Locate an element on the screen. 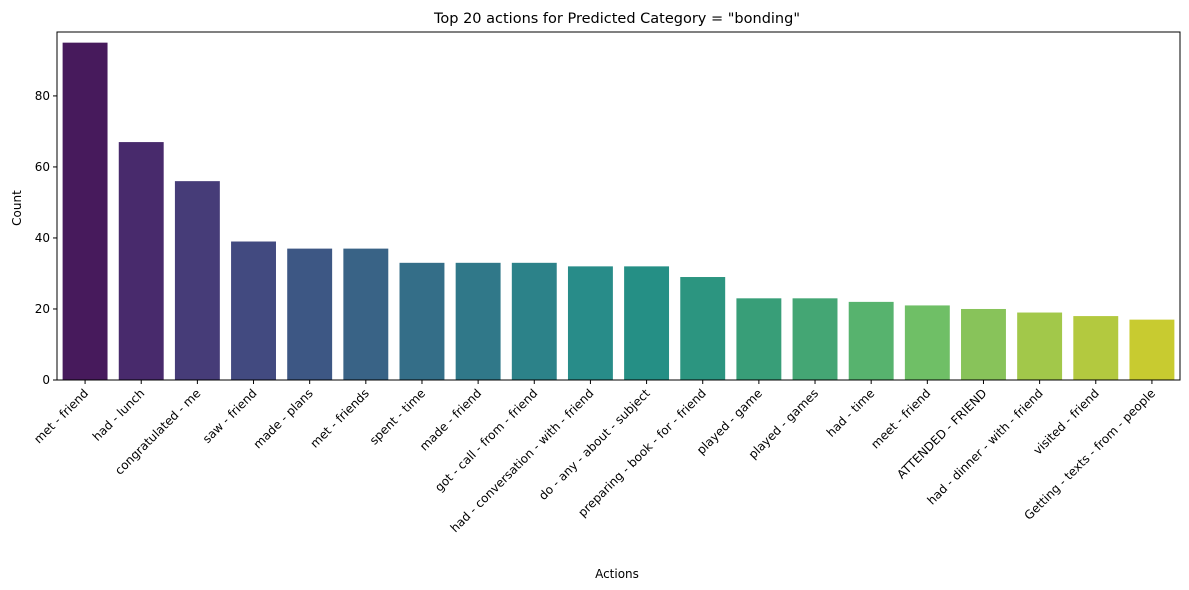 The image size is (1189, 590). x-tick-label: do - any - about - subject is located at coordinates (594, 444).